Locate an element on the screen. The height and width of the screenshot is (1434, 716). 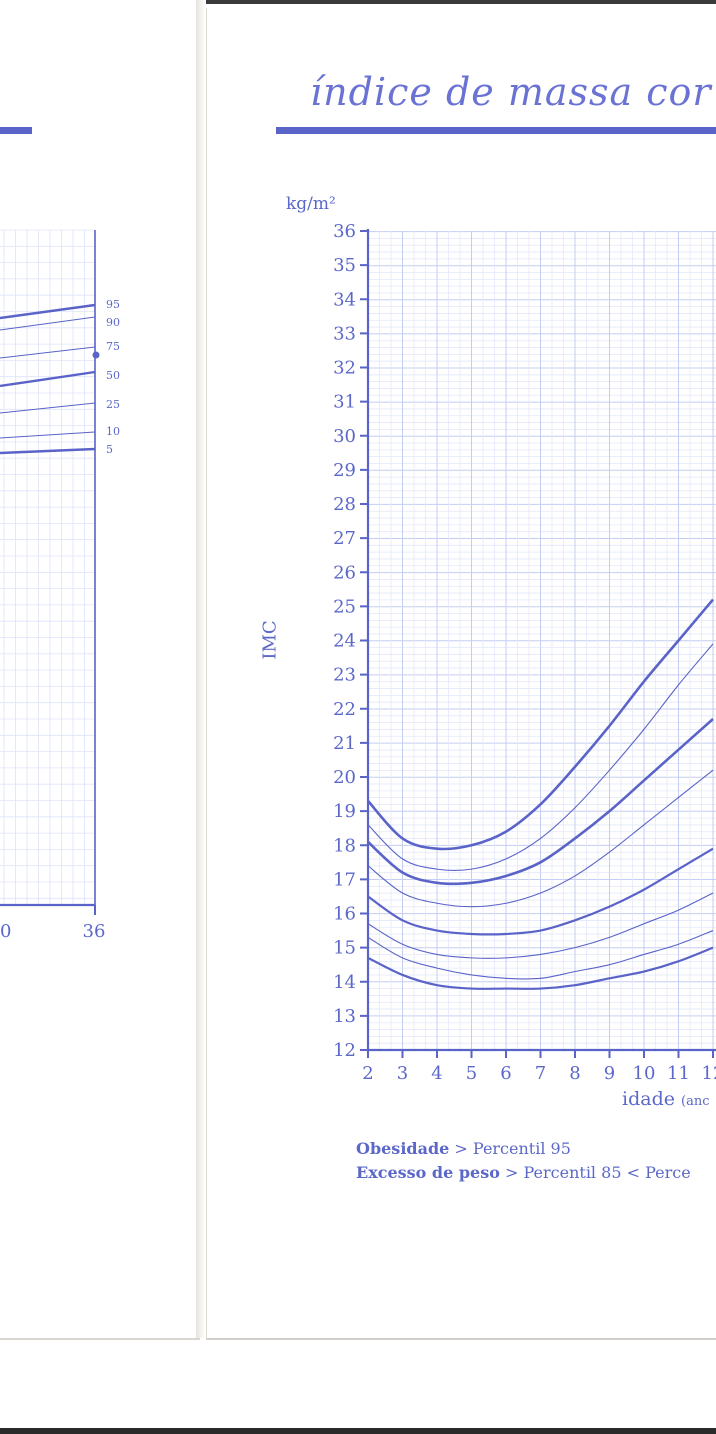
y-tick-label: 29 is located at coordinates (344, 470).